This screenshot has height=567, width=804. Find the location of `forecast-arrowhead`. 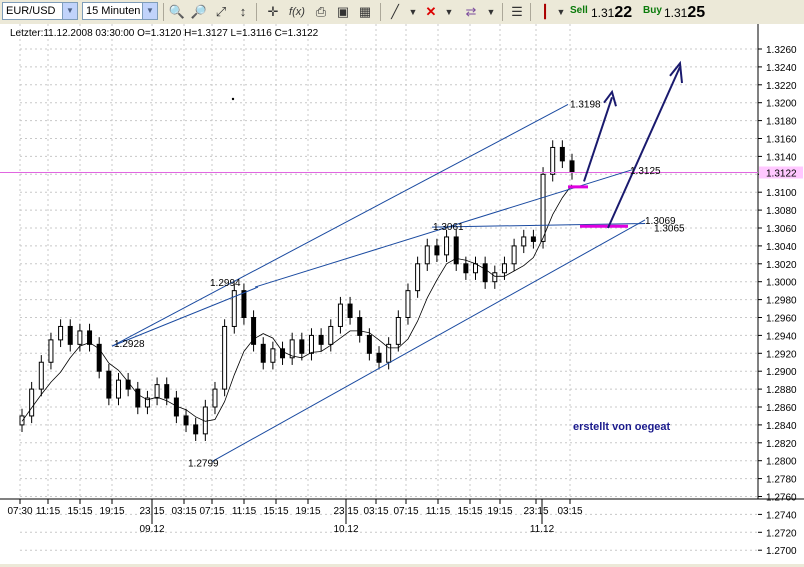

forecast-arrowhead is located at coordinates (610, 98).